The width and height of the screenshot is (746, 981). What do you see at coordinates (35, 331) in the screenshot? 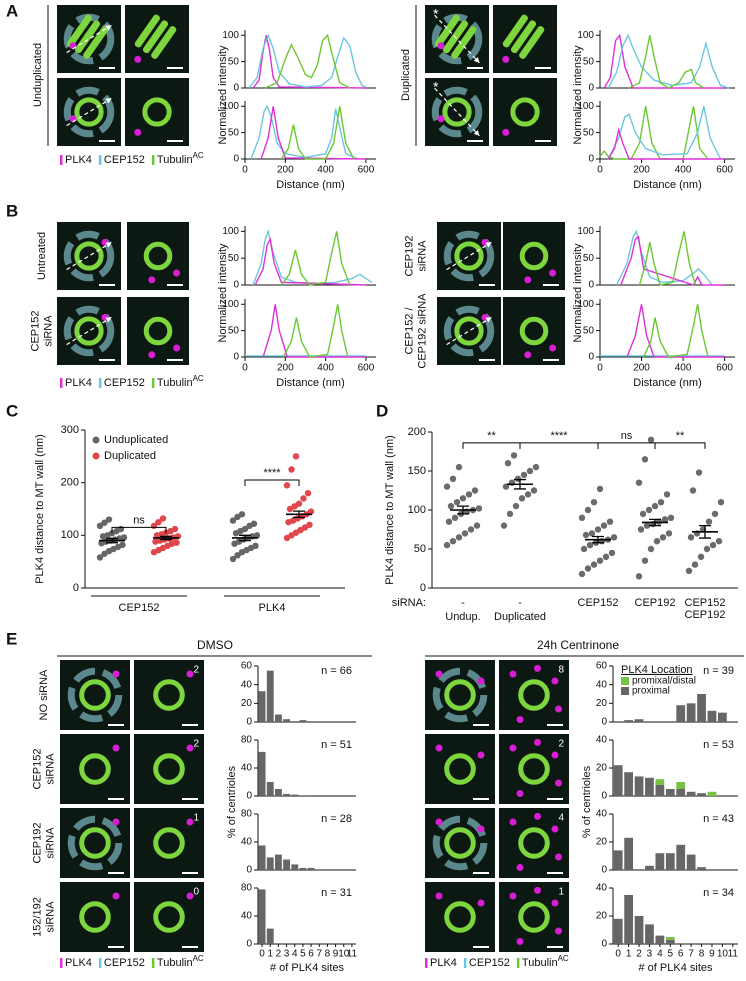
I see `row-label: CEP152` at bounding box center [35, 331].